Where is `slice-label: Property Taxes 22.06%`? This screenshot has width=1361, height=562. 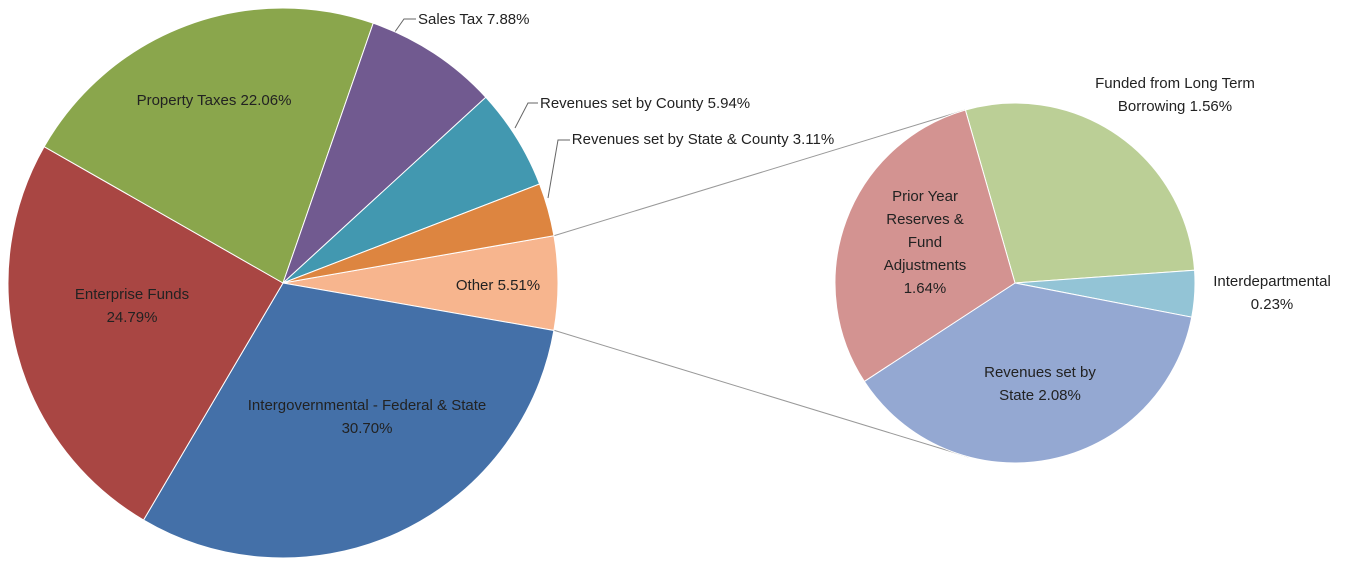 slice-label: Property Taxes 22.06% is located at coordinates (214, 100).